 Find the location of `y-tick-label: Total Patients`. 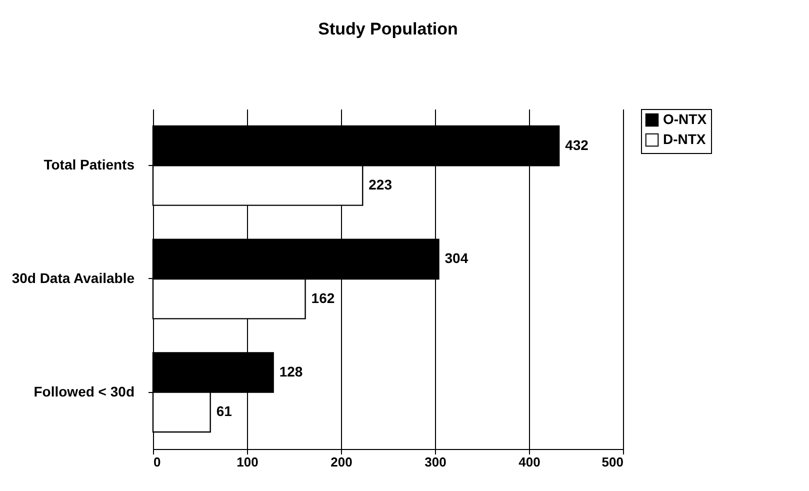

y-tick-label: Total Patients is located at coordinates (89, 164).